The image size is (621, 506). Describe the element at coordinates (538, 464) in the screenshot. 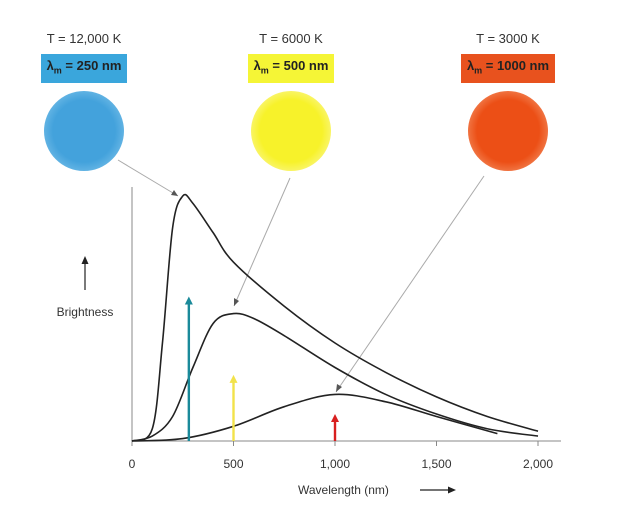

I see `x-tick-label: 2,000` at that location.